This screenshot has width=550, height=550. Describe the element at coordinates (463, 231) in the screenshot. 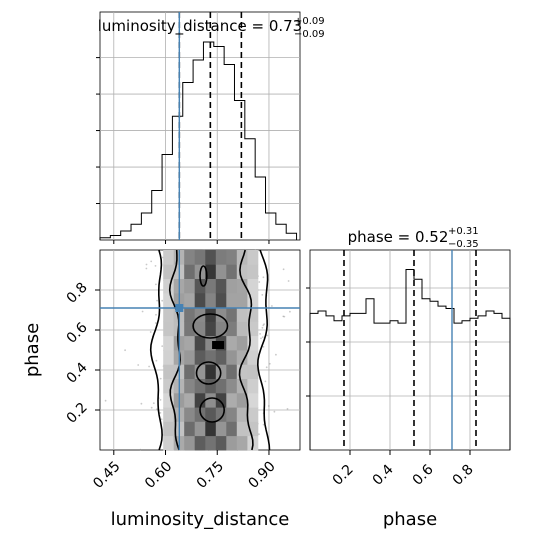

I see `phase-title-plus: +0.31` at that location.